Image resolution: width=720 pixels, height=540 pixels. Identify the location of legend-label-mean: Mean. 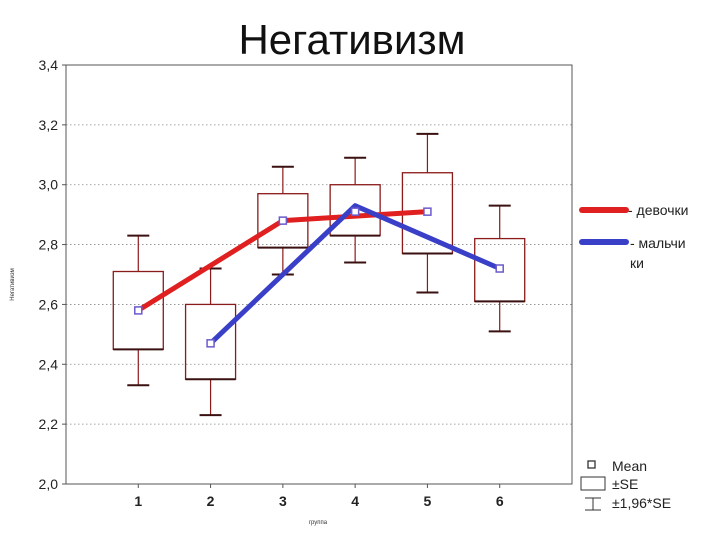
(629, 466).